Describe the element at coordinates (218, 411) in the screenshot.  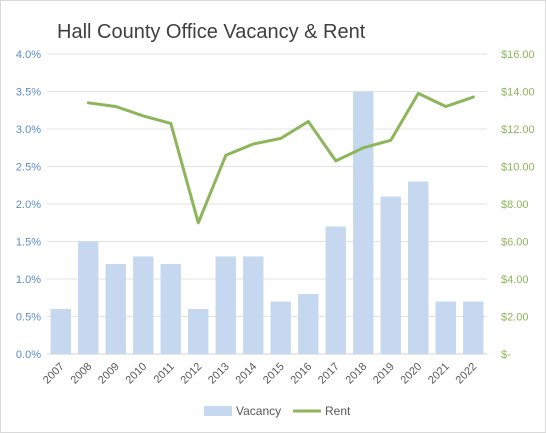
I see `legend-swatch-vacancy` at that location.